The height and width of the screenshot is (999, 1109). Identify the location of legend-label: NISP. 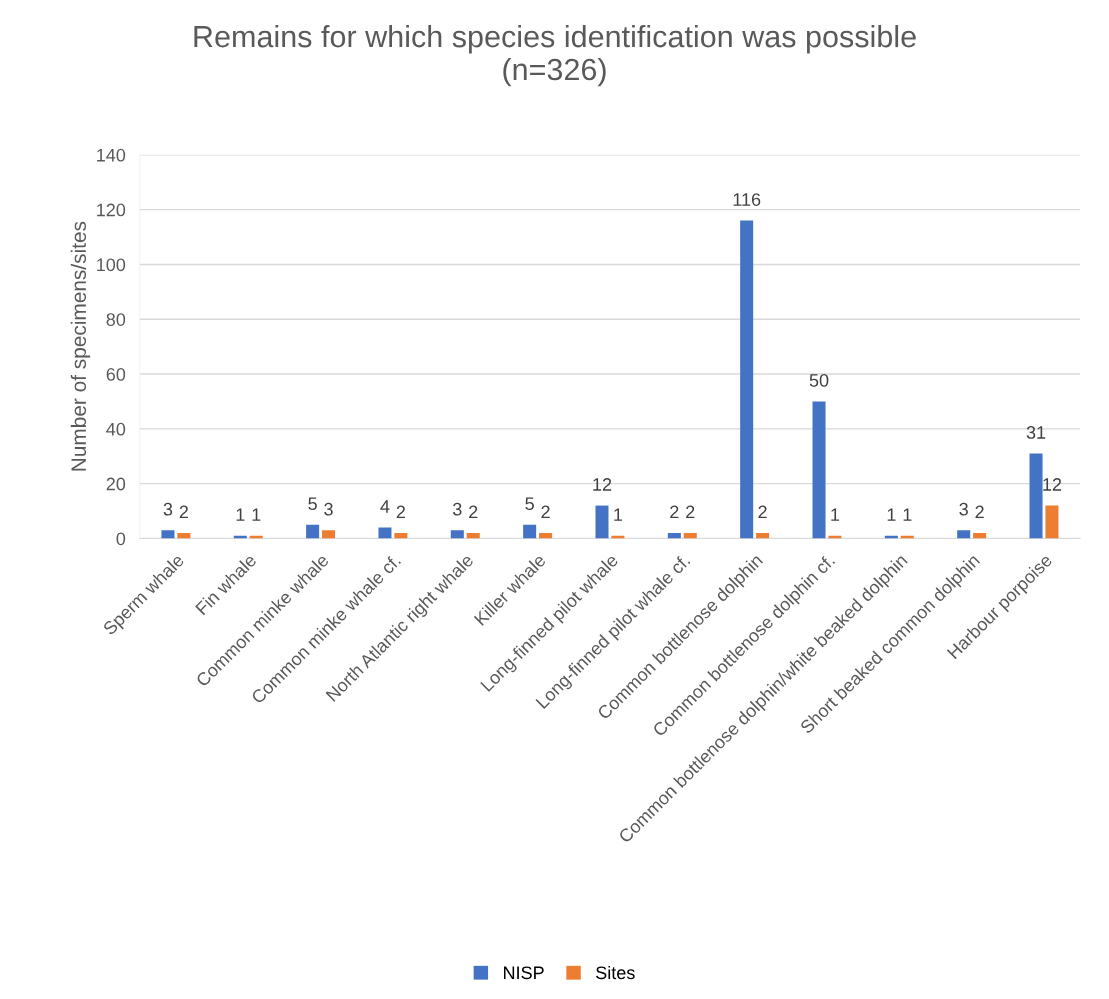
(524, 973).